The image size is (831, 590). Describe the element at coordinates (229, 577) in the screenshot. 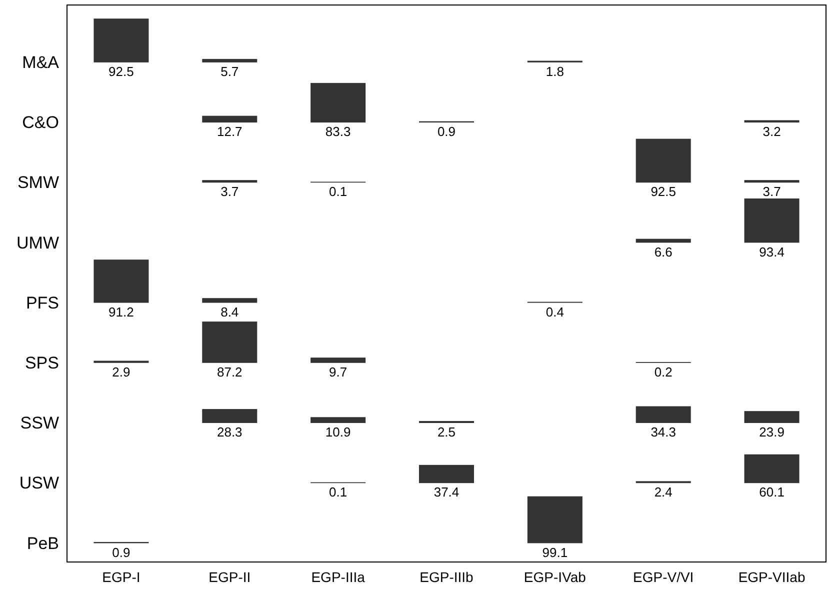

I see `x-tick-label: EGP-II` at that location.